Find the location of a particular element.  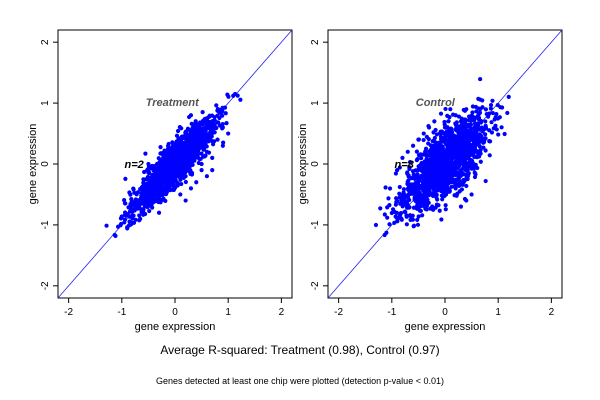

x-tick-label: -2 is located at coordinates (68, 312).